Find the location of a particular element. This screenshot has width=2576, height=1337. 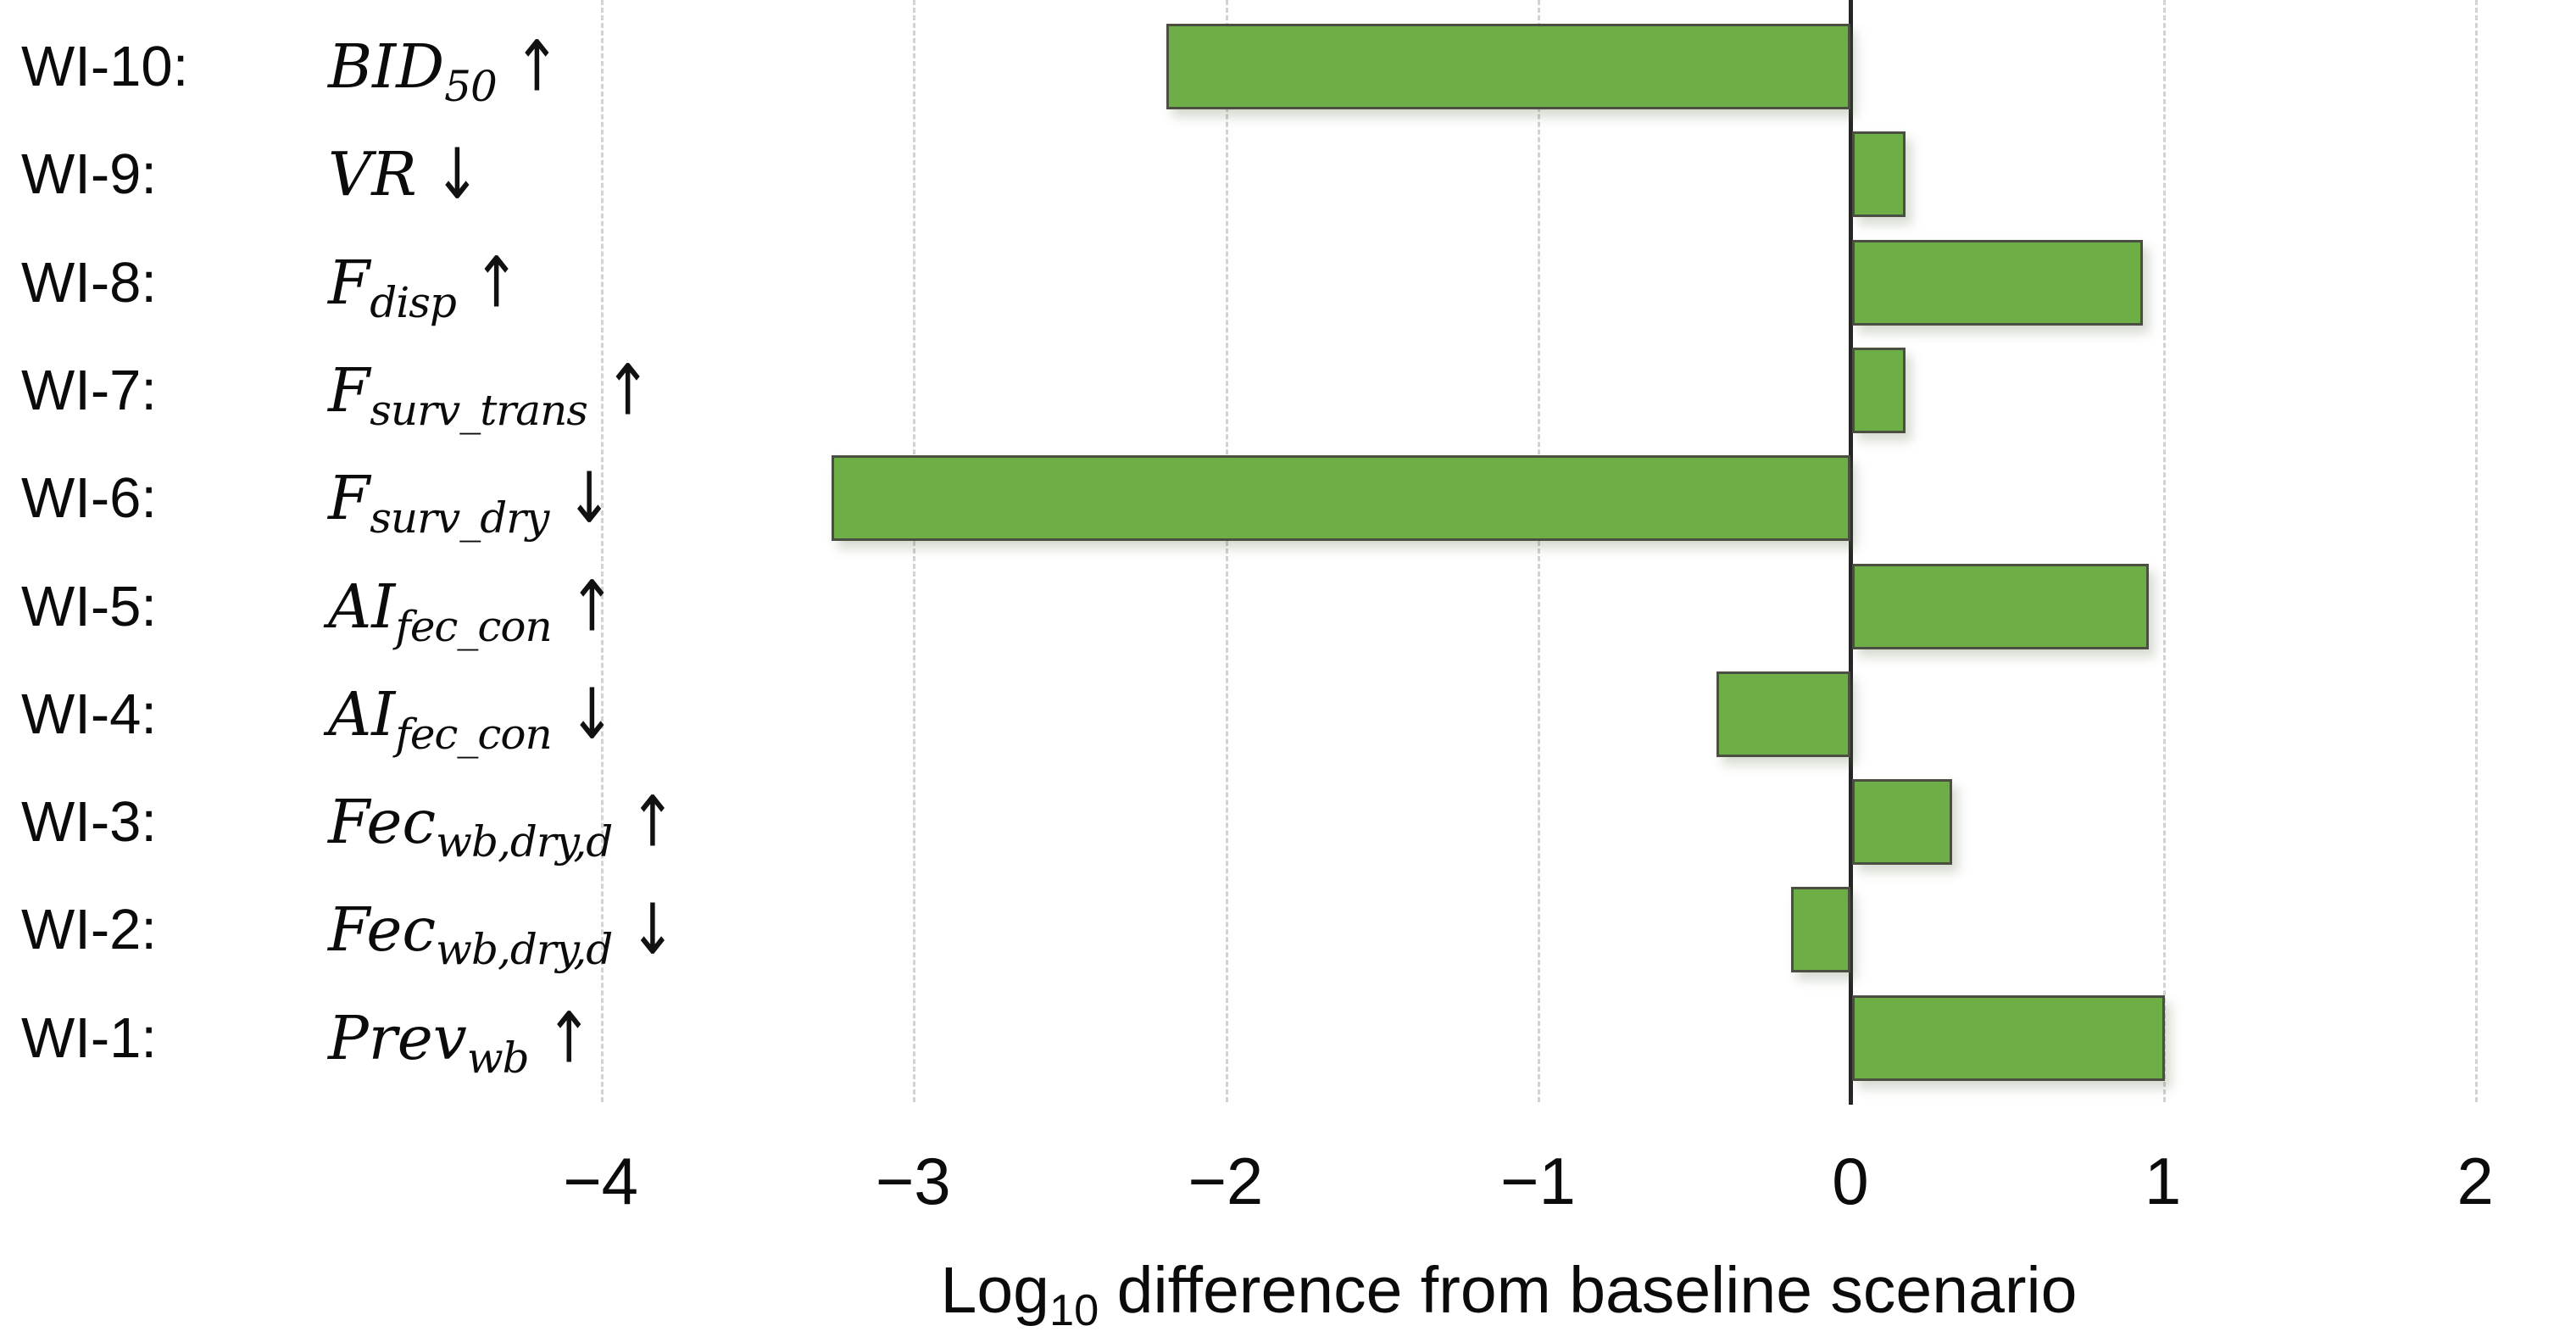

ylabel-prefix: WI-8: is located at coordinates (89, 283).